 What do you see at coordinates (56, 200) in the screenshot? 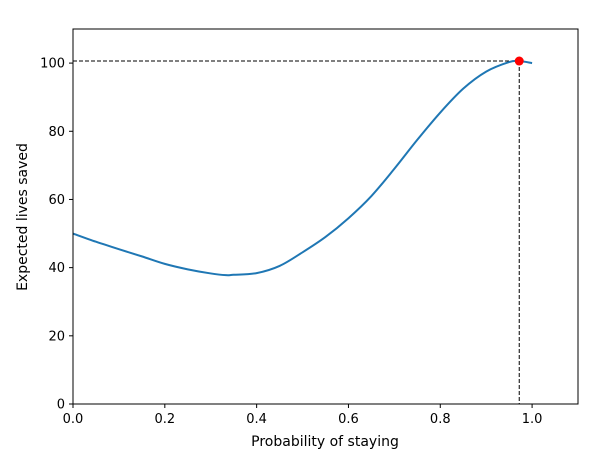
I see `y-tick-label: 60` at bounding box center [56, 200].